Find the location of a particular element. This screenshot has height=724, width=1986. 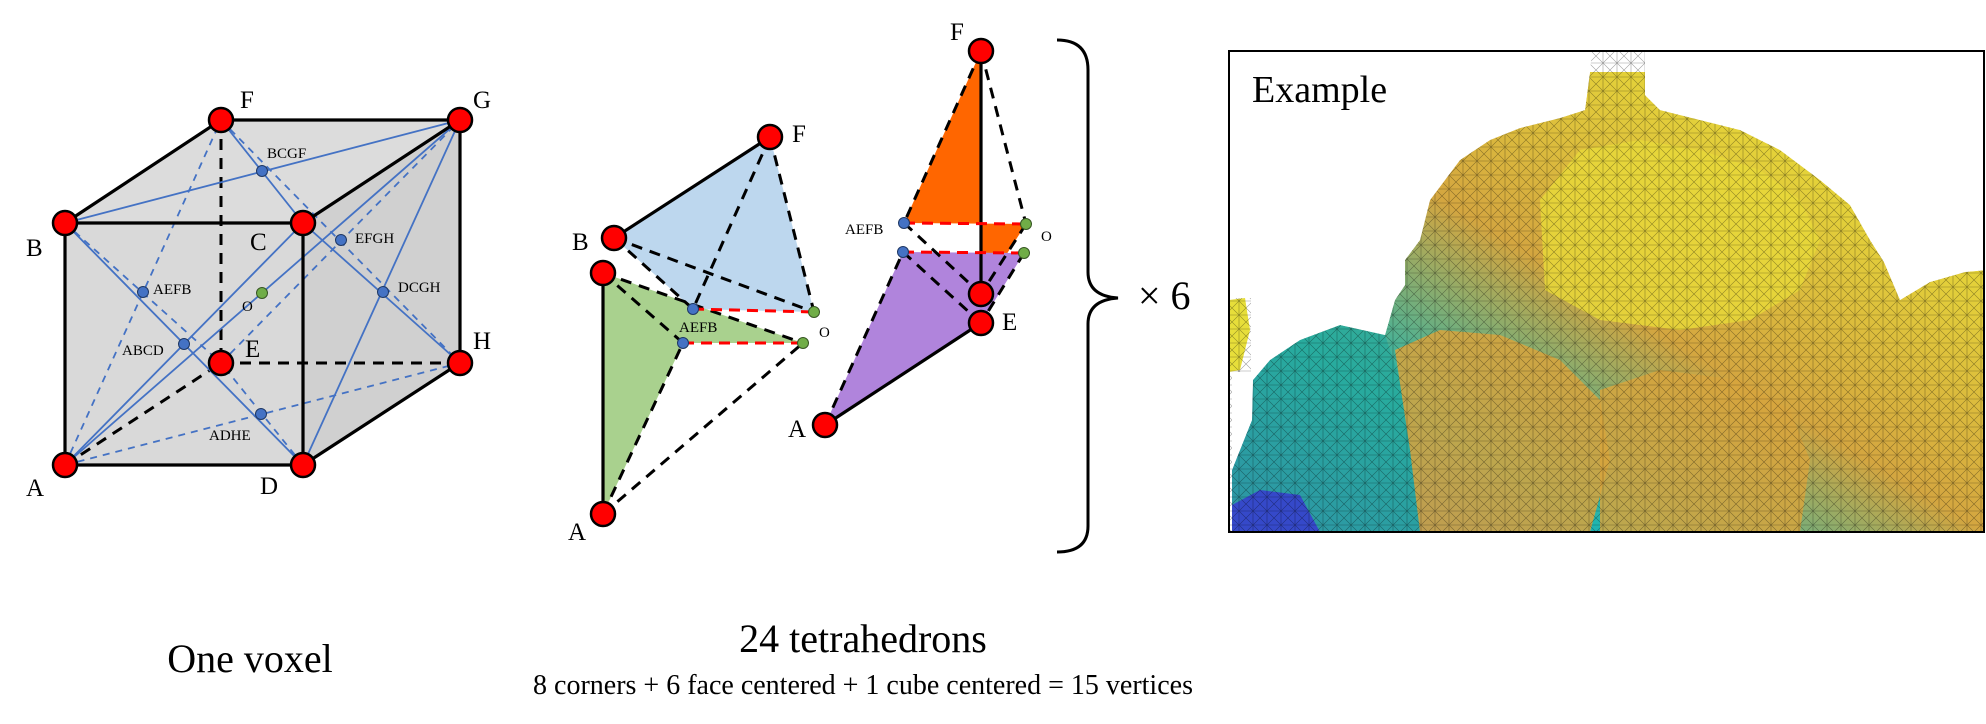

tetra-right-edge-oe2 is located at coordinates (1002, 288).